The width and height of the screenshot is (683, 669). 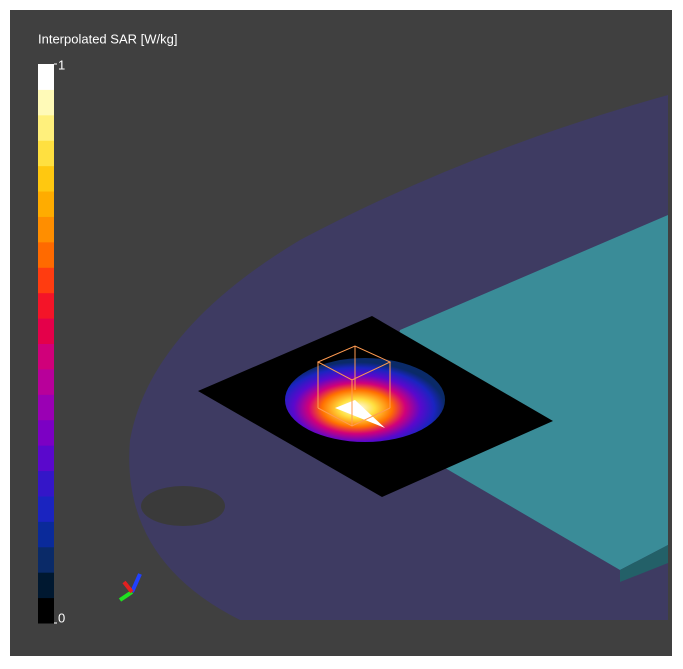 What do you see at coordinates (644, 563) in the screenshot?
I see `slab-edge` at bounding box center [644, 563].